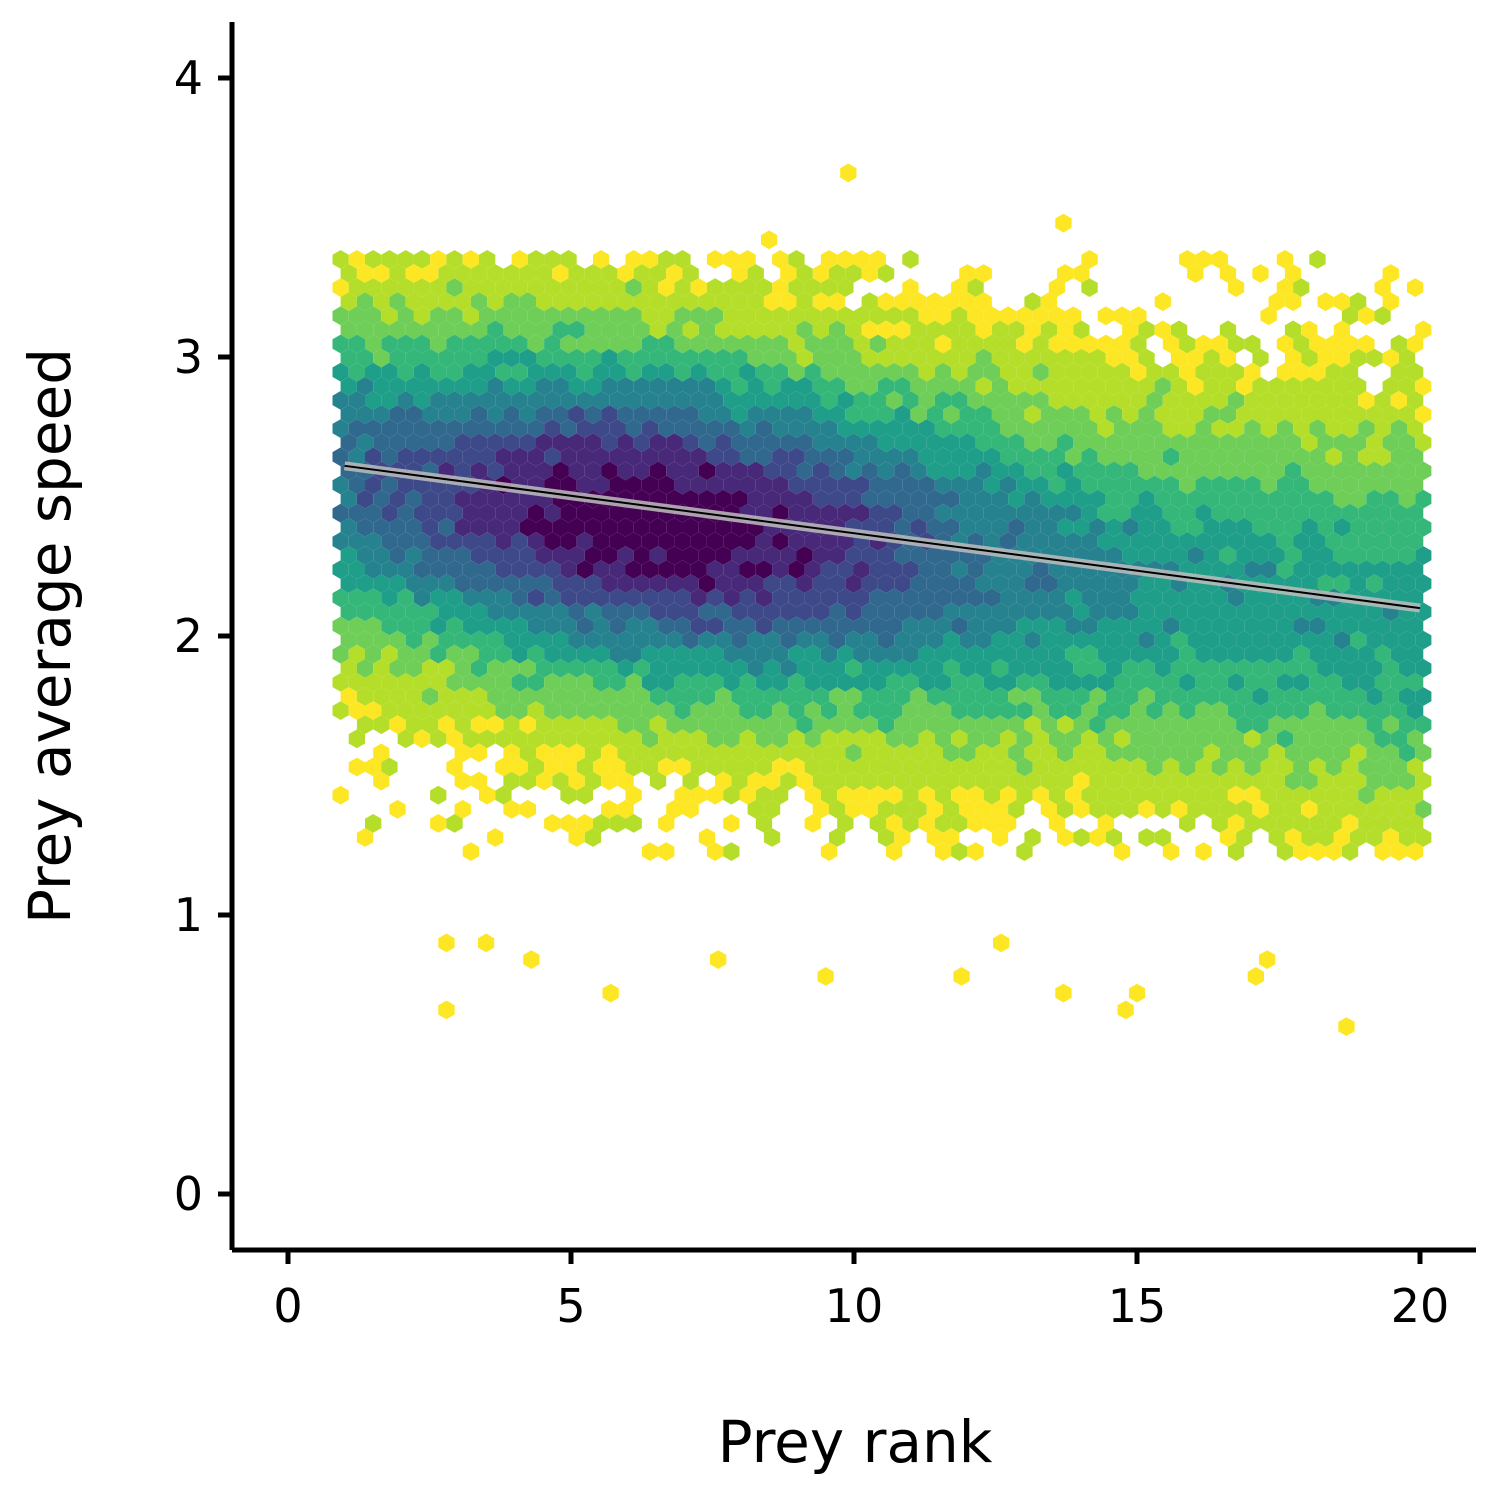 The image size is (1500, 1500). I want to click on y-axis-title: Prey average speed, so click(50, 636).